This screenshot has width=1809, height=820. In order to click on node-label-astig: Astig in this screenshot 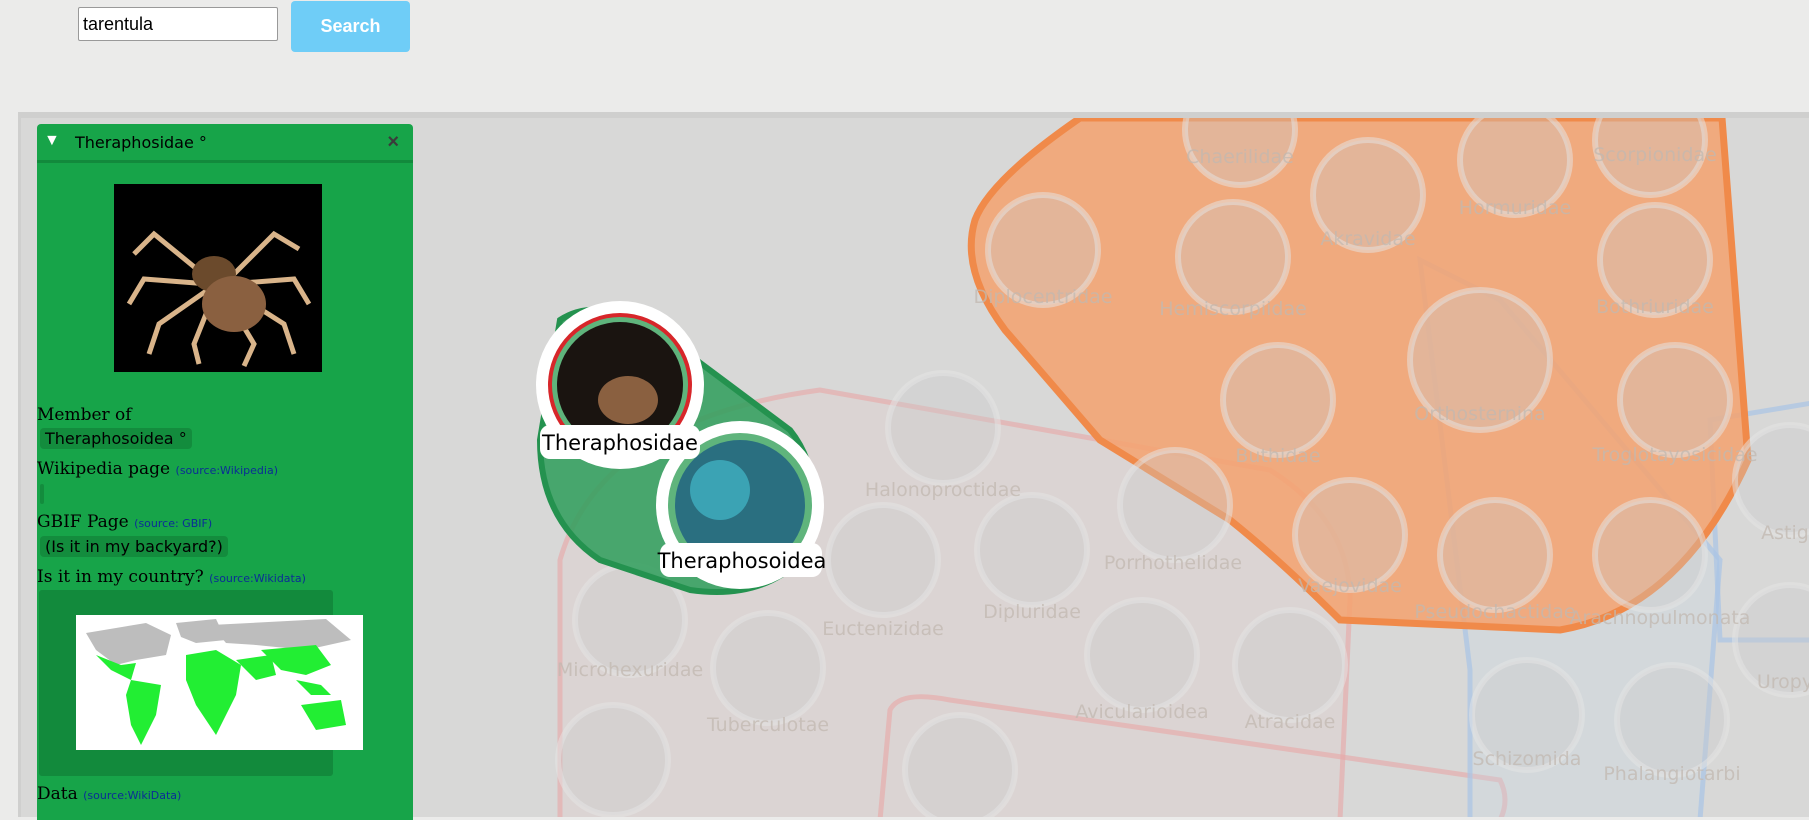, I will do `click(1785, 533)`.